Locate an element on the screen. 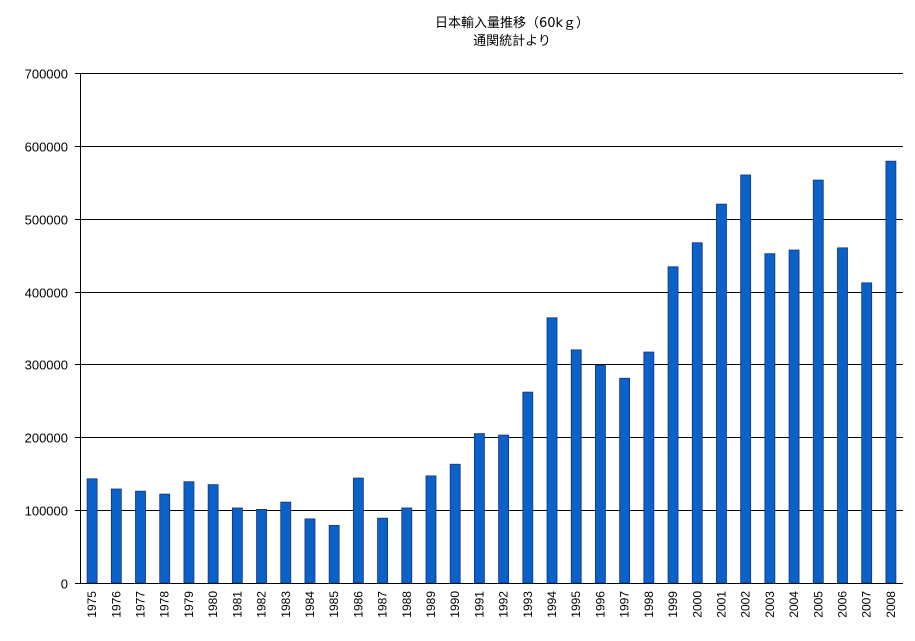  x-tick-label: 1982 is located at coordinates (262, 604).